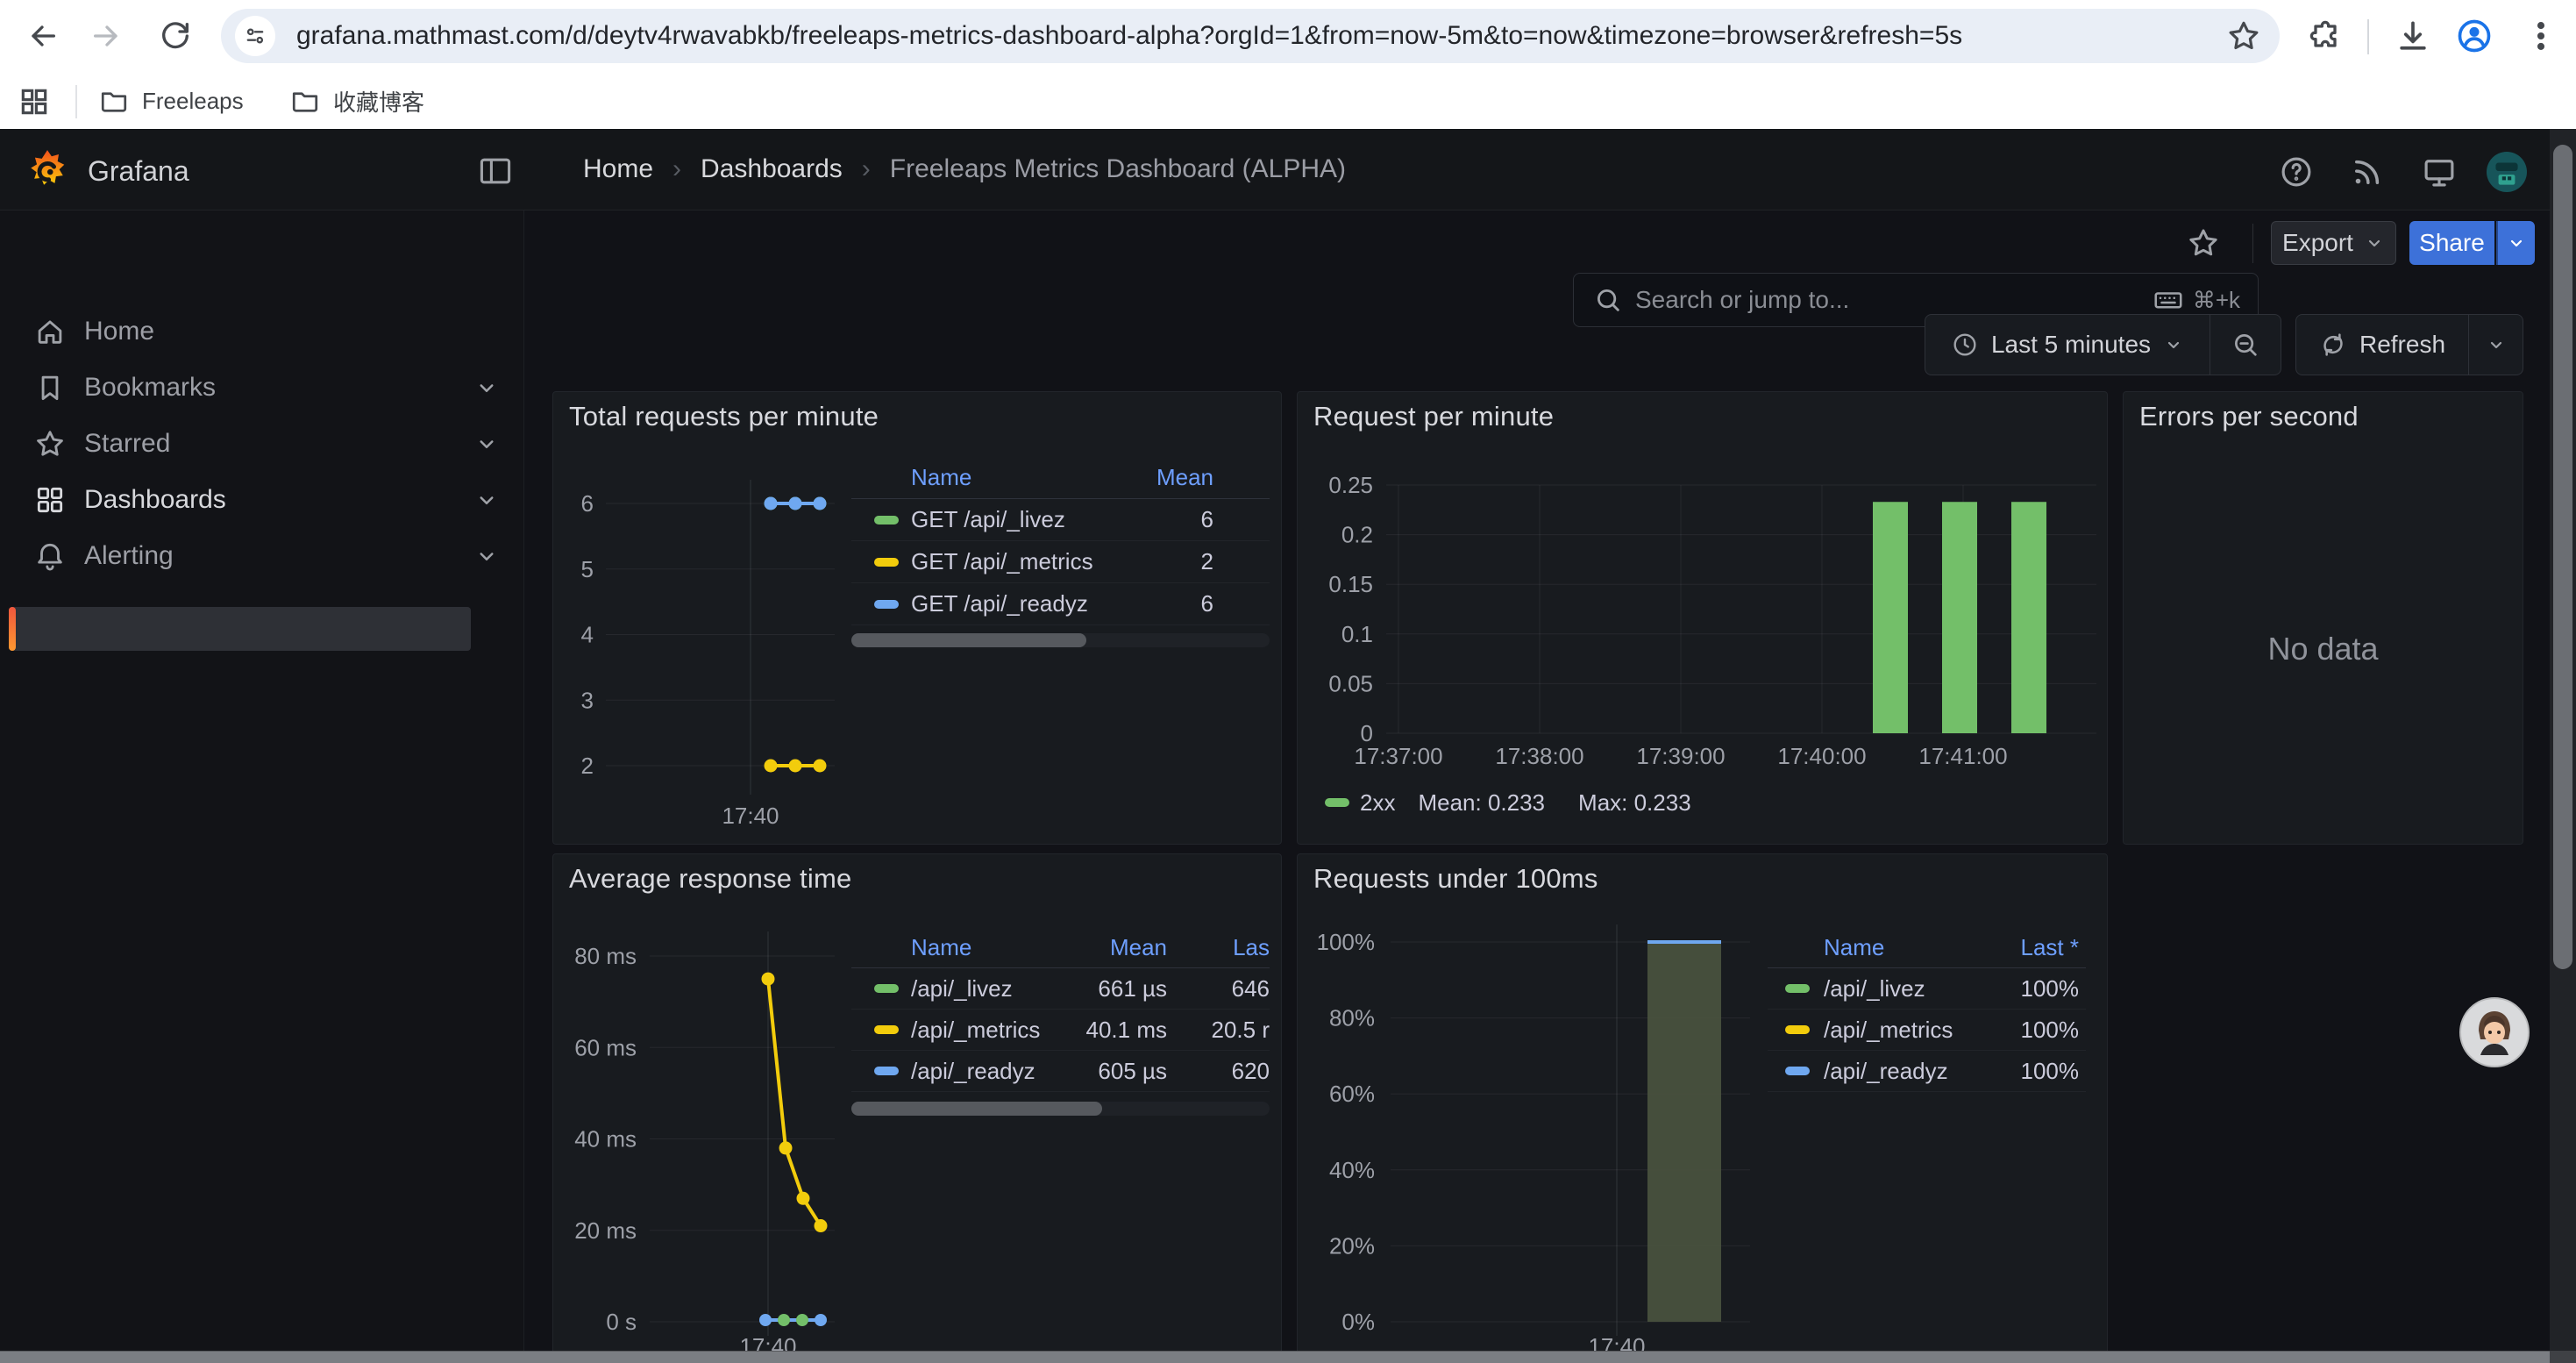 This screenshot has height=1363, width=2576. I want to click on site-info-icon, so click(255, 36).